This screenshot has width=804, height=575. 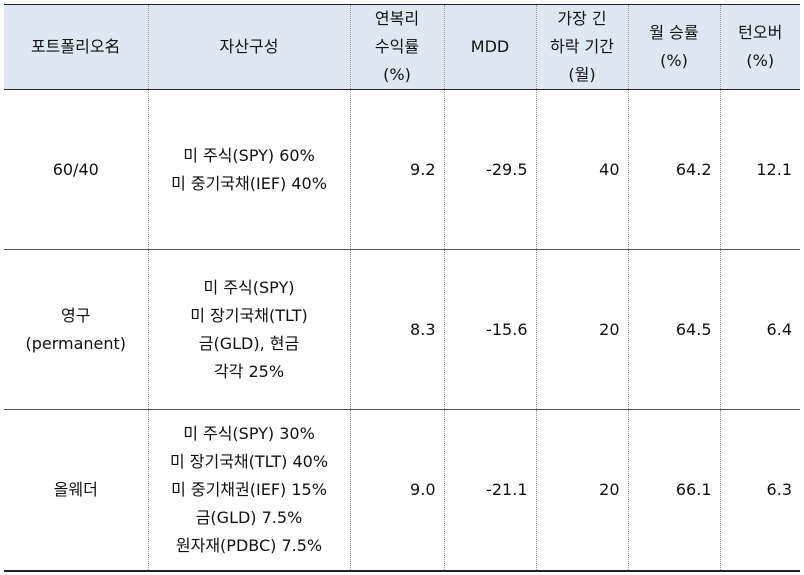 I want to click on asset-allocation-cell: 미 주식(SPY) 60% 미 중기국채(IEF) 40%, so click(x=249, y=169).